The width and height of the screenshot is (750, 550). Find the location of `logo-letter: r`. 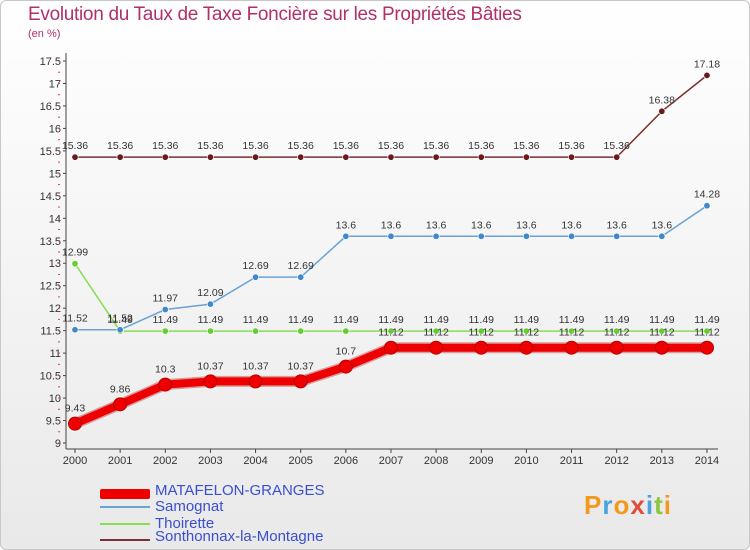

logo-letter: r is located at coordinates (608, 505).